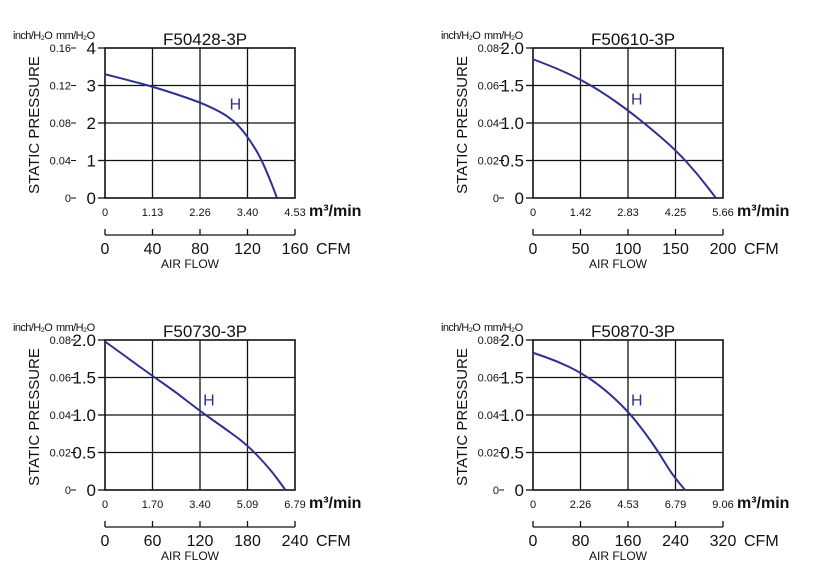 This screenshot has width=817, height=587. Describe the element at coordinates (91, 48) in the screenshot. I see `y-tick-label-mm: 4` at that location.